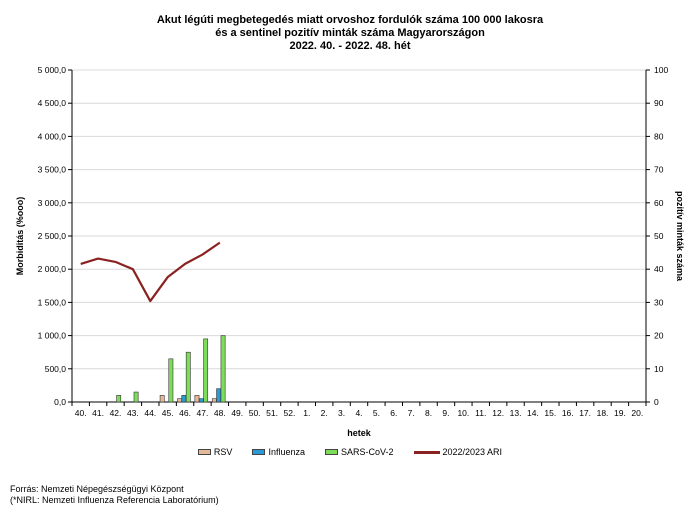 Image resolution: width=700 pixels, height=519 pixels. Describe the element at coordinates (116, 413) in the screenshot. I see `x-tick-label: 42.` at that location.